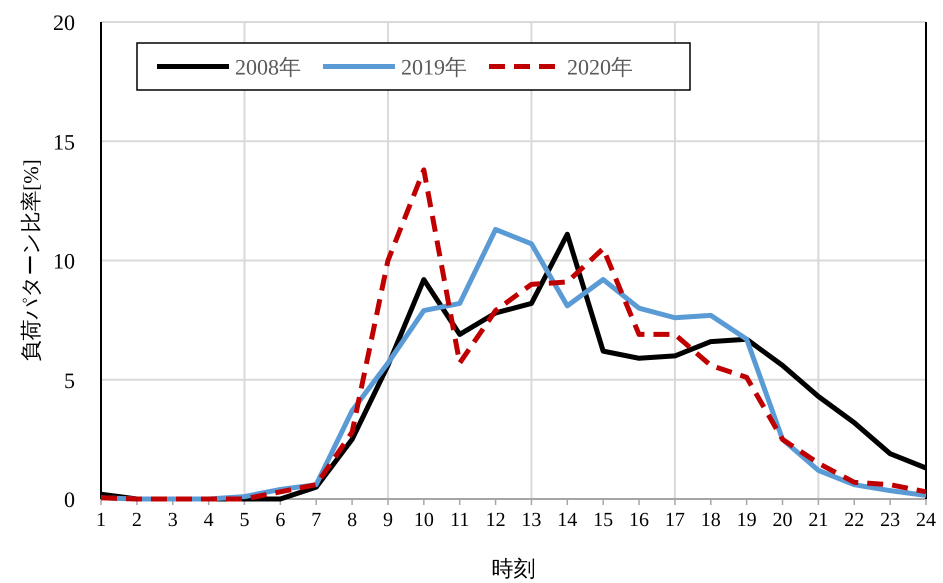  Describe the element at coordinates (496, 520) in the screenshot. I see `x-tick-label: 12` at that location.